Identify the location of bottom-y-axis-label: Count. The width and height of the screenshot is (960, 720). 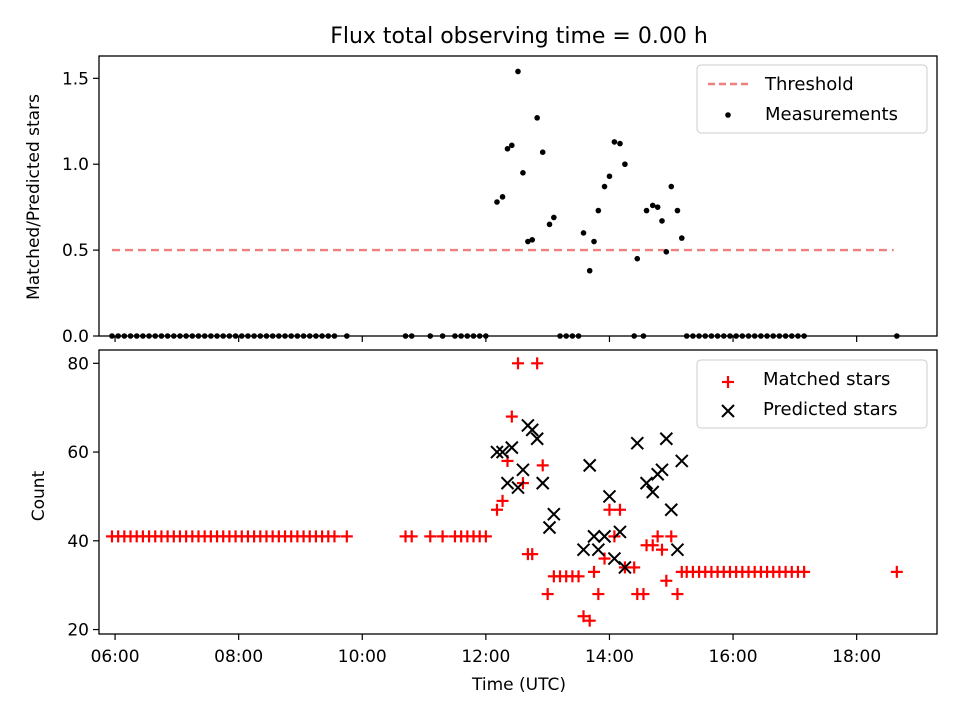
(39, 495).